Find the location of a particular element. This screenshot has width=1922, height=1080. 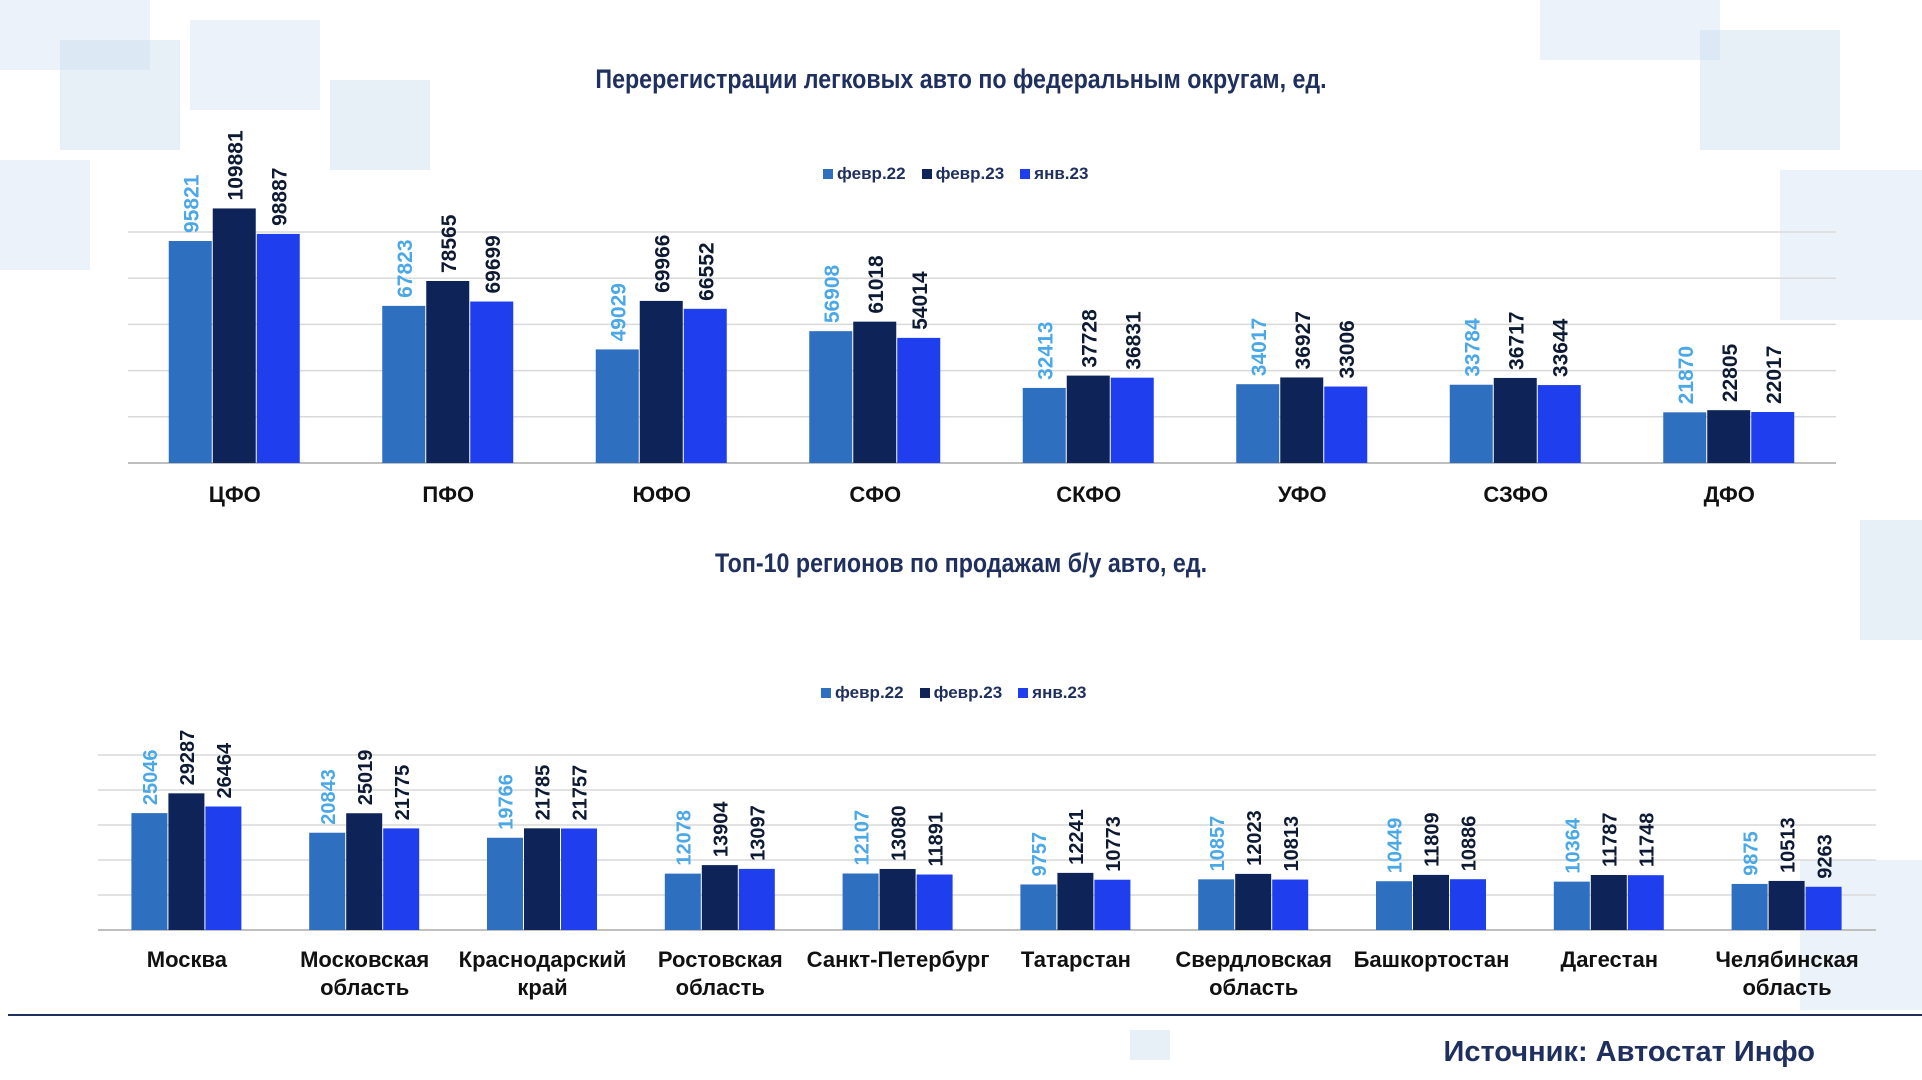

category-label: край is located at coordinates (542, 987).